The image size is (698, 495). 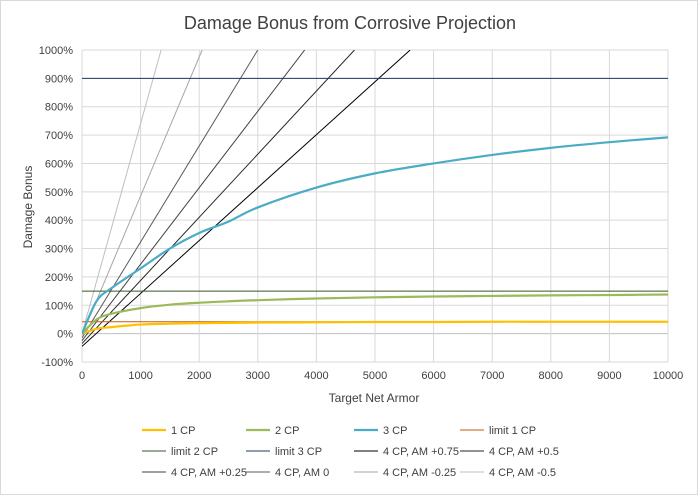 I want to click on legend-4-cp-am-0-75-label: 4 CP, AM +0.75, so click(x=421, y=452).